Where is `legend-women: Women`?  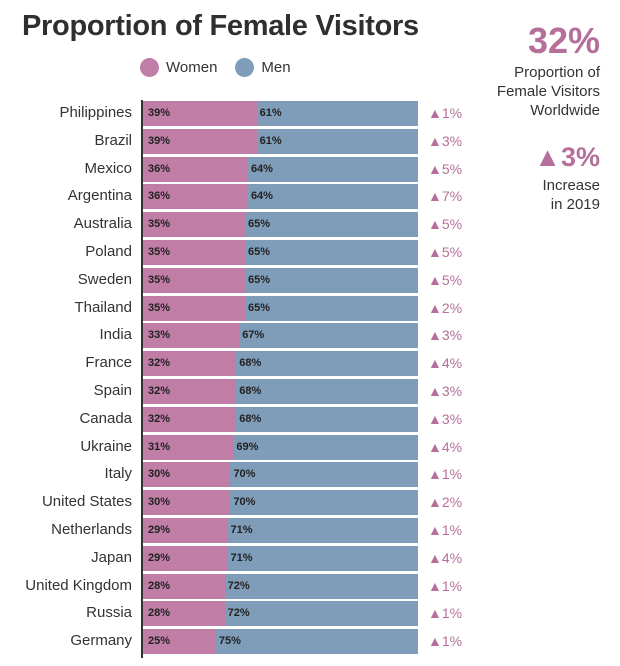
legend-women: Women is located at coordinates (178, 67).